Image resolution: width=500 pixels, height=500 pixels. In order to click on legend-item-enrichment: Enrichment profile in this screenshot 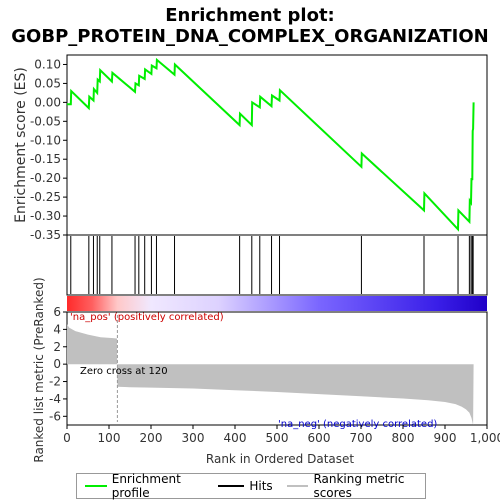, I will do `click(144, 486)`.